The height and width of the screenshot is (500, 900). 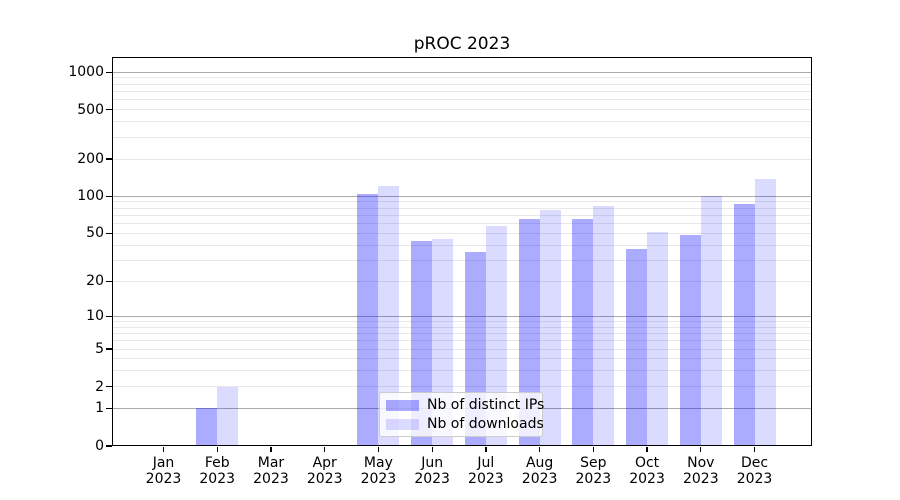 What do you see at coordinates (647, 463) in the screenshot?
I see `x-tick-month: Oct` at bounding box center [647, 463].